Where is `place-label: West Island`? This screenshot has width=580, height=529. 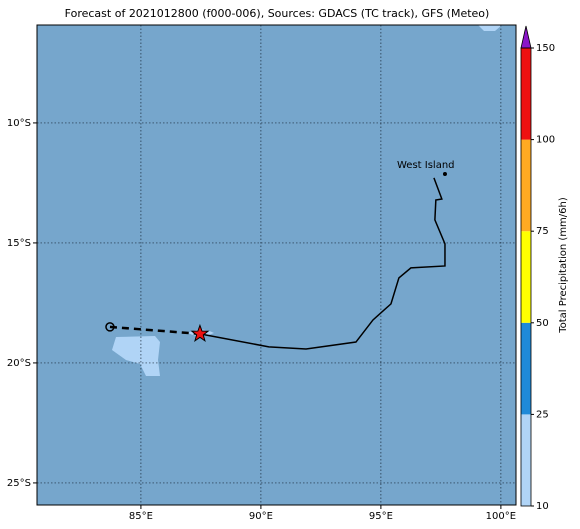
place-label: West Island is located at coordinates (426, 165).